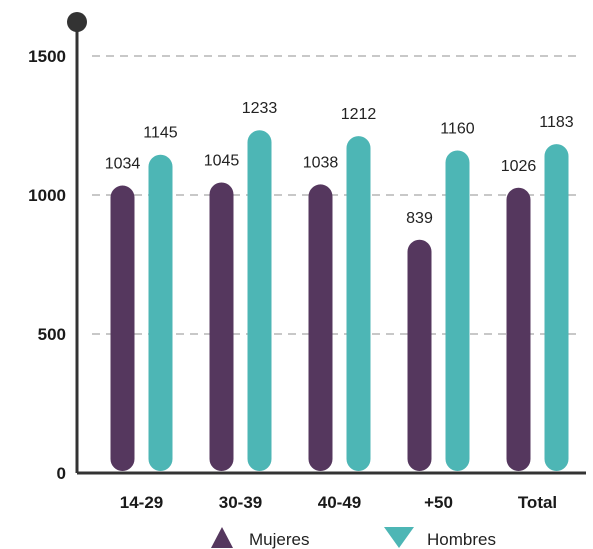 The image size is (593, 549). I want to click on legend-label-hombres: Hombres, so click(461, 539).